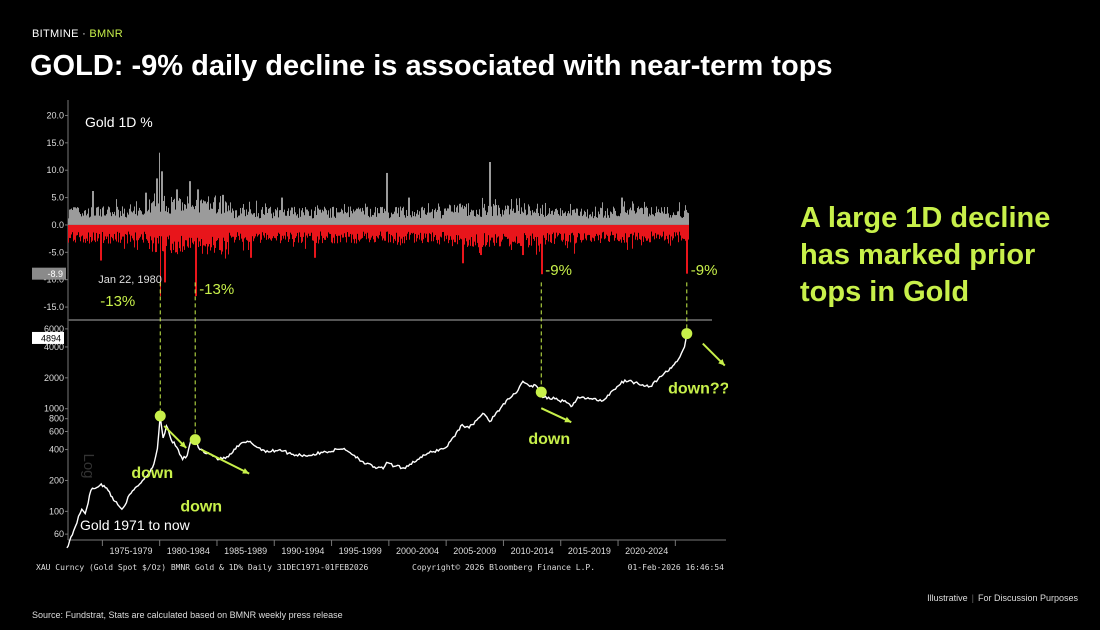  Describe the element at coordinates (57, 198) in the screenshot. I see `y-tick-label: 5.0` at that location.